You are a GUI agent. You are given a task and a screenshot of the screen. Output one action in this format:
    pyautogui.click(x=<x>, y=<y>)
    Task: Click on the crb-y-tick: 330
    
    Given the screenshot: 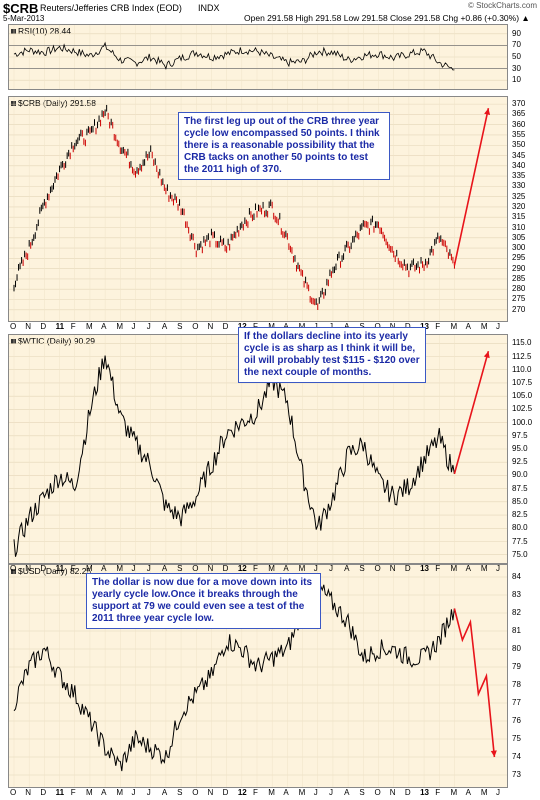 What is the action you would take?
    pyautogui.click(x=519, y=186)
    